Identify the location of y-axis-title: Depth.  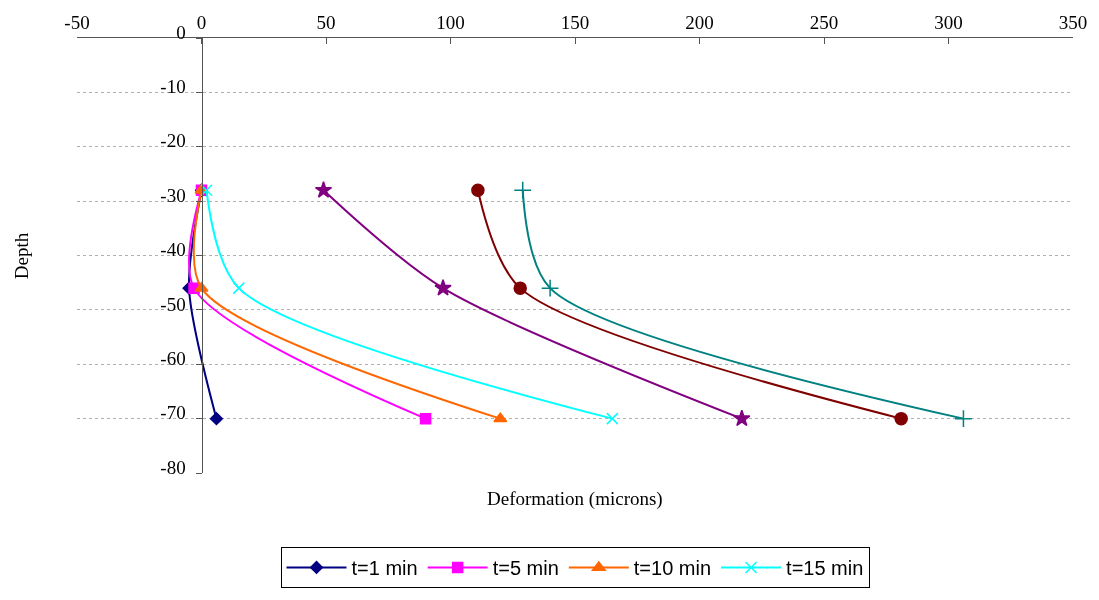
(22, 256).